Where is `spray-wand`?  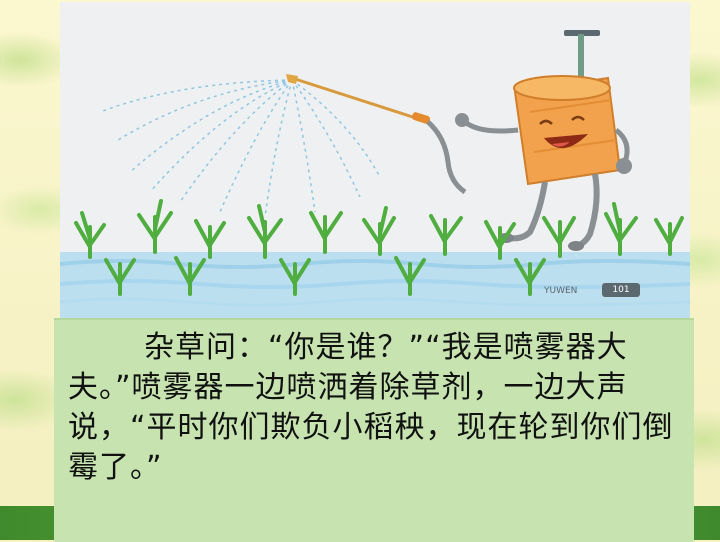 spray-wand is located at coordinates (376, 134).